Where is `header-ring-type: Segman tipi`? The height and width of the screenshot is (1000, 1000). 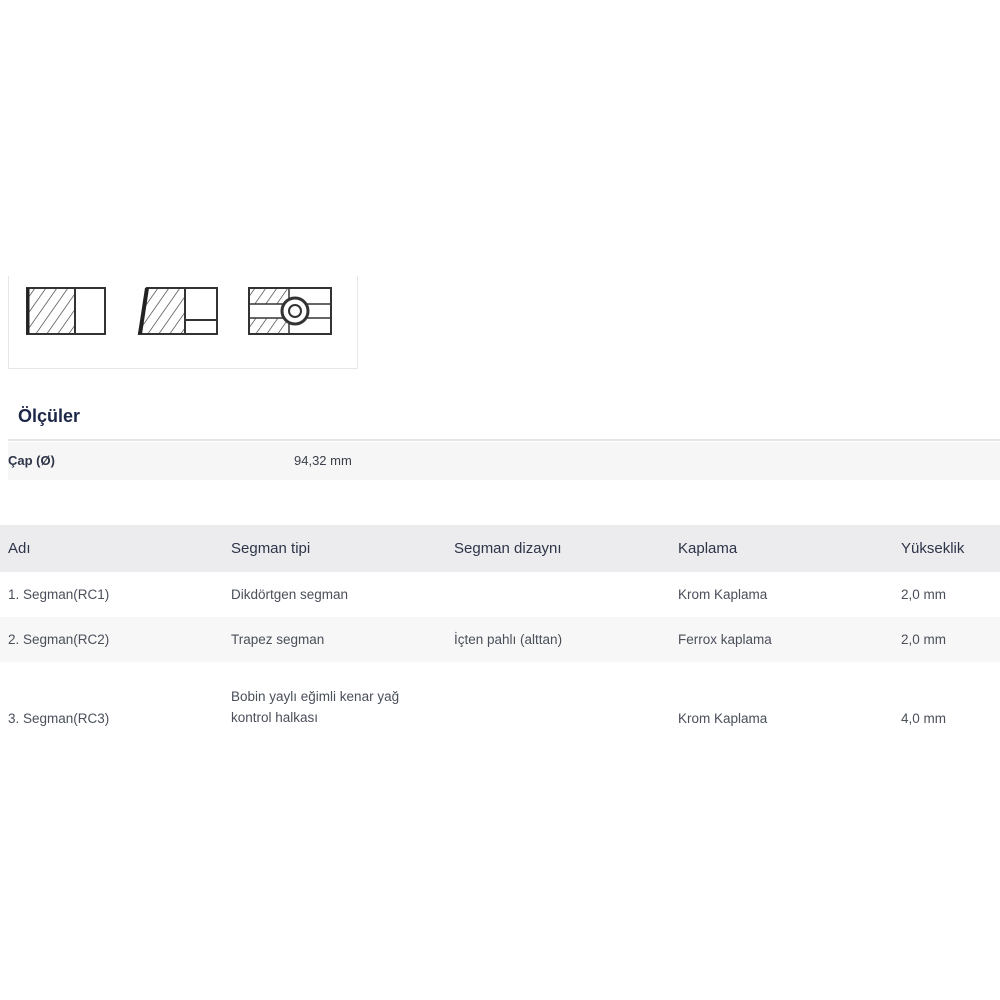
header-ring-type: Segman tipi is located at coordinates (334, 548).